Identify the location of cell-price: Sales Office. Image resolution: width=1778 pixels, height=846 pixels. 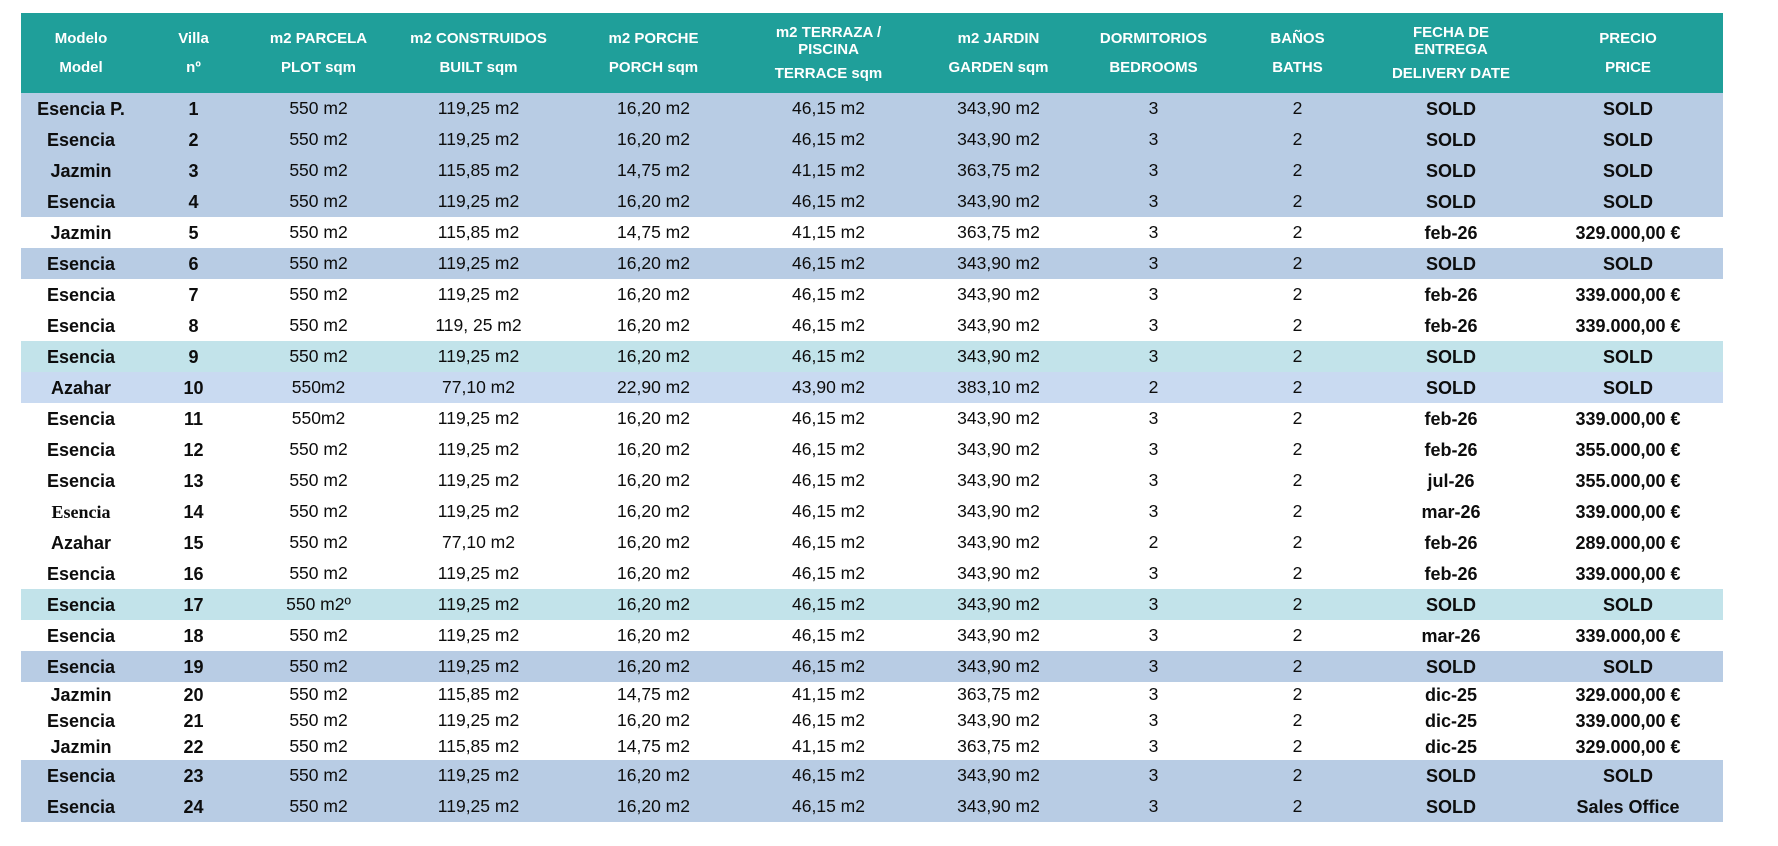
(1628, 806).